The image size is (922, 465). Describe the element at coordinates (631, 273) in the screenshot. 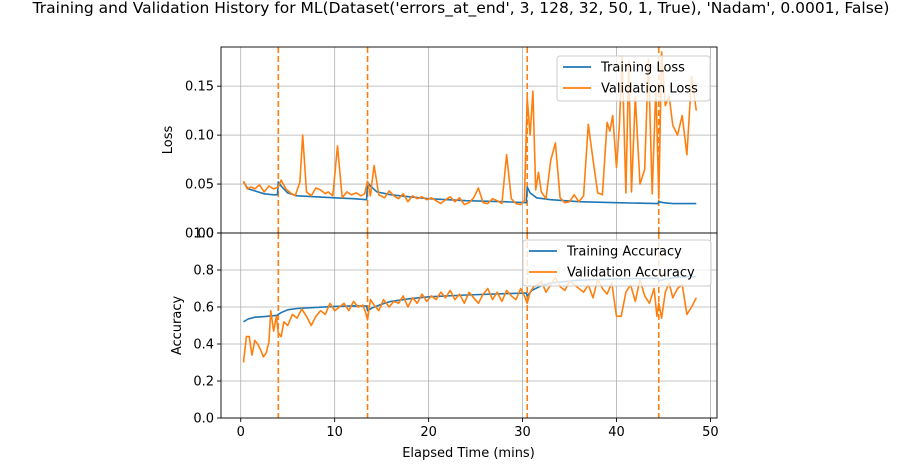

I see `legend-label: Validation Accuracy` at that location.